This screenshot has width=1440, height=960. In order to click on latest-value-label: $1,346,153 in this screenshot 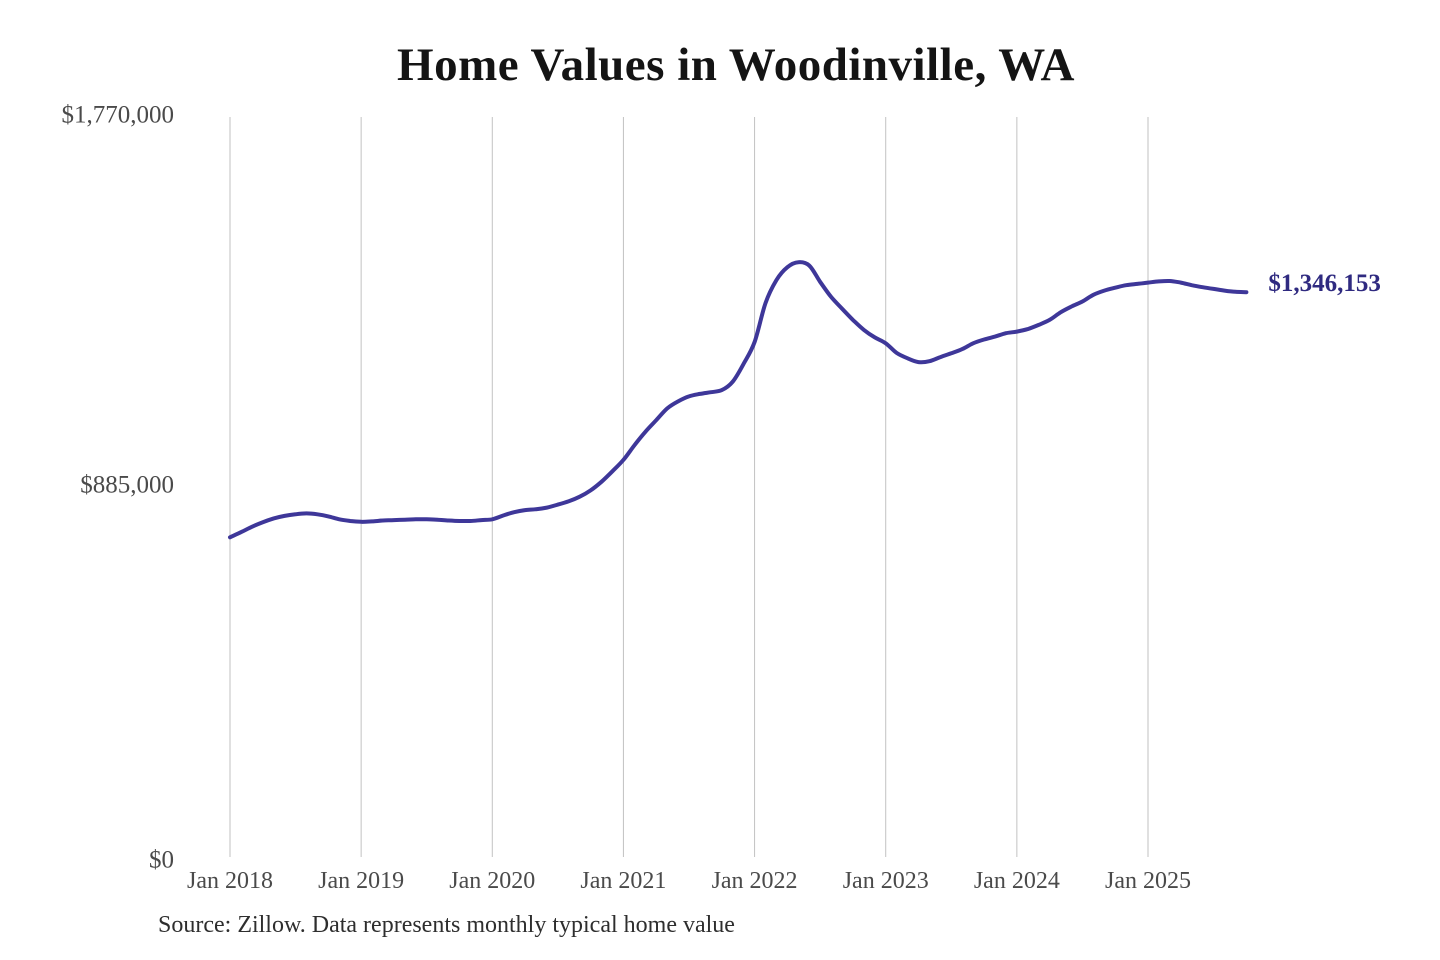, I will do `click(1324, 283)`.